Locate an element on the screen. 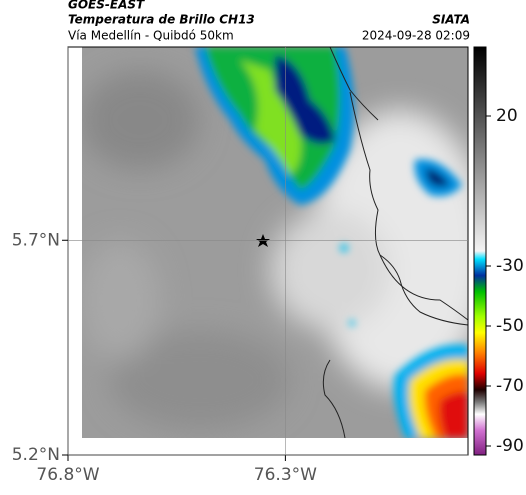 The height and width of the screenshot is (495, 526). colorbar-tick-label: 20 is located at coordinates (507, 116).